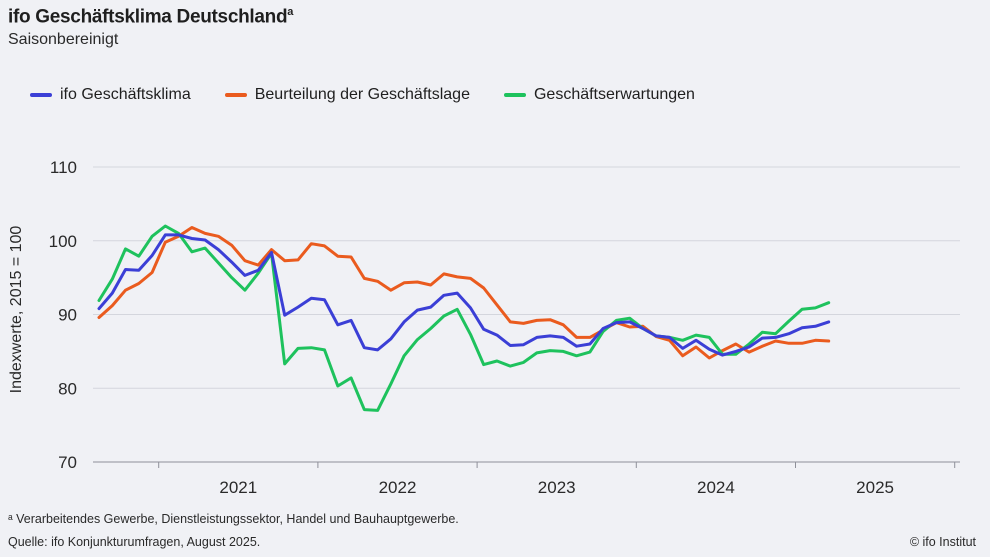 This screenshot has width=990, height=557. Describe the element at coordinates (41, 95) in the screenshot. I see `legend-swatch-klima` at that location.